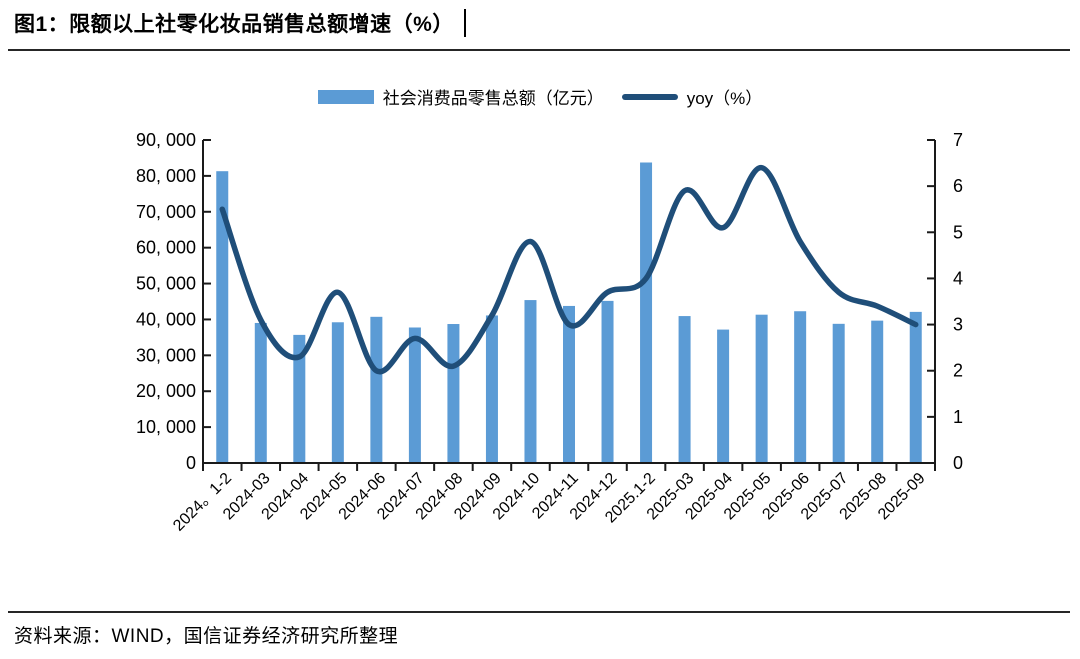 The height and width of the screenshot is (659, 1080). What do you see at coordinates (958, 232) in the screenshot?
I see `right-tick-label: 5` at bounding box center [958, 232].